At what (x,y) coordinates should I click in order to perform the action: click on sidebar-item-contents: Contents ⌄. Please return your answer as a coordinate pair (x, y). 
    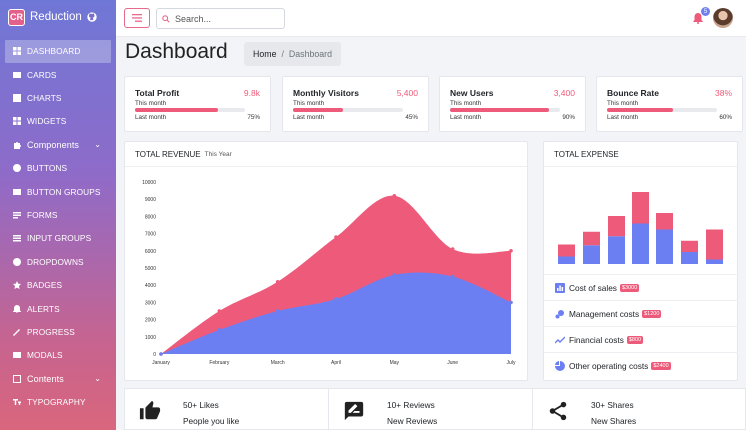
    Looking at the image, I should click on (58, 378).